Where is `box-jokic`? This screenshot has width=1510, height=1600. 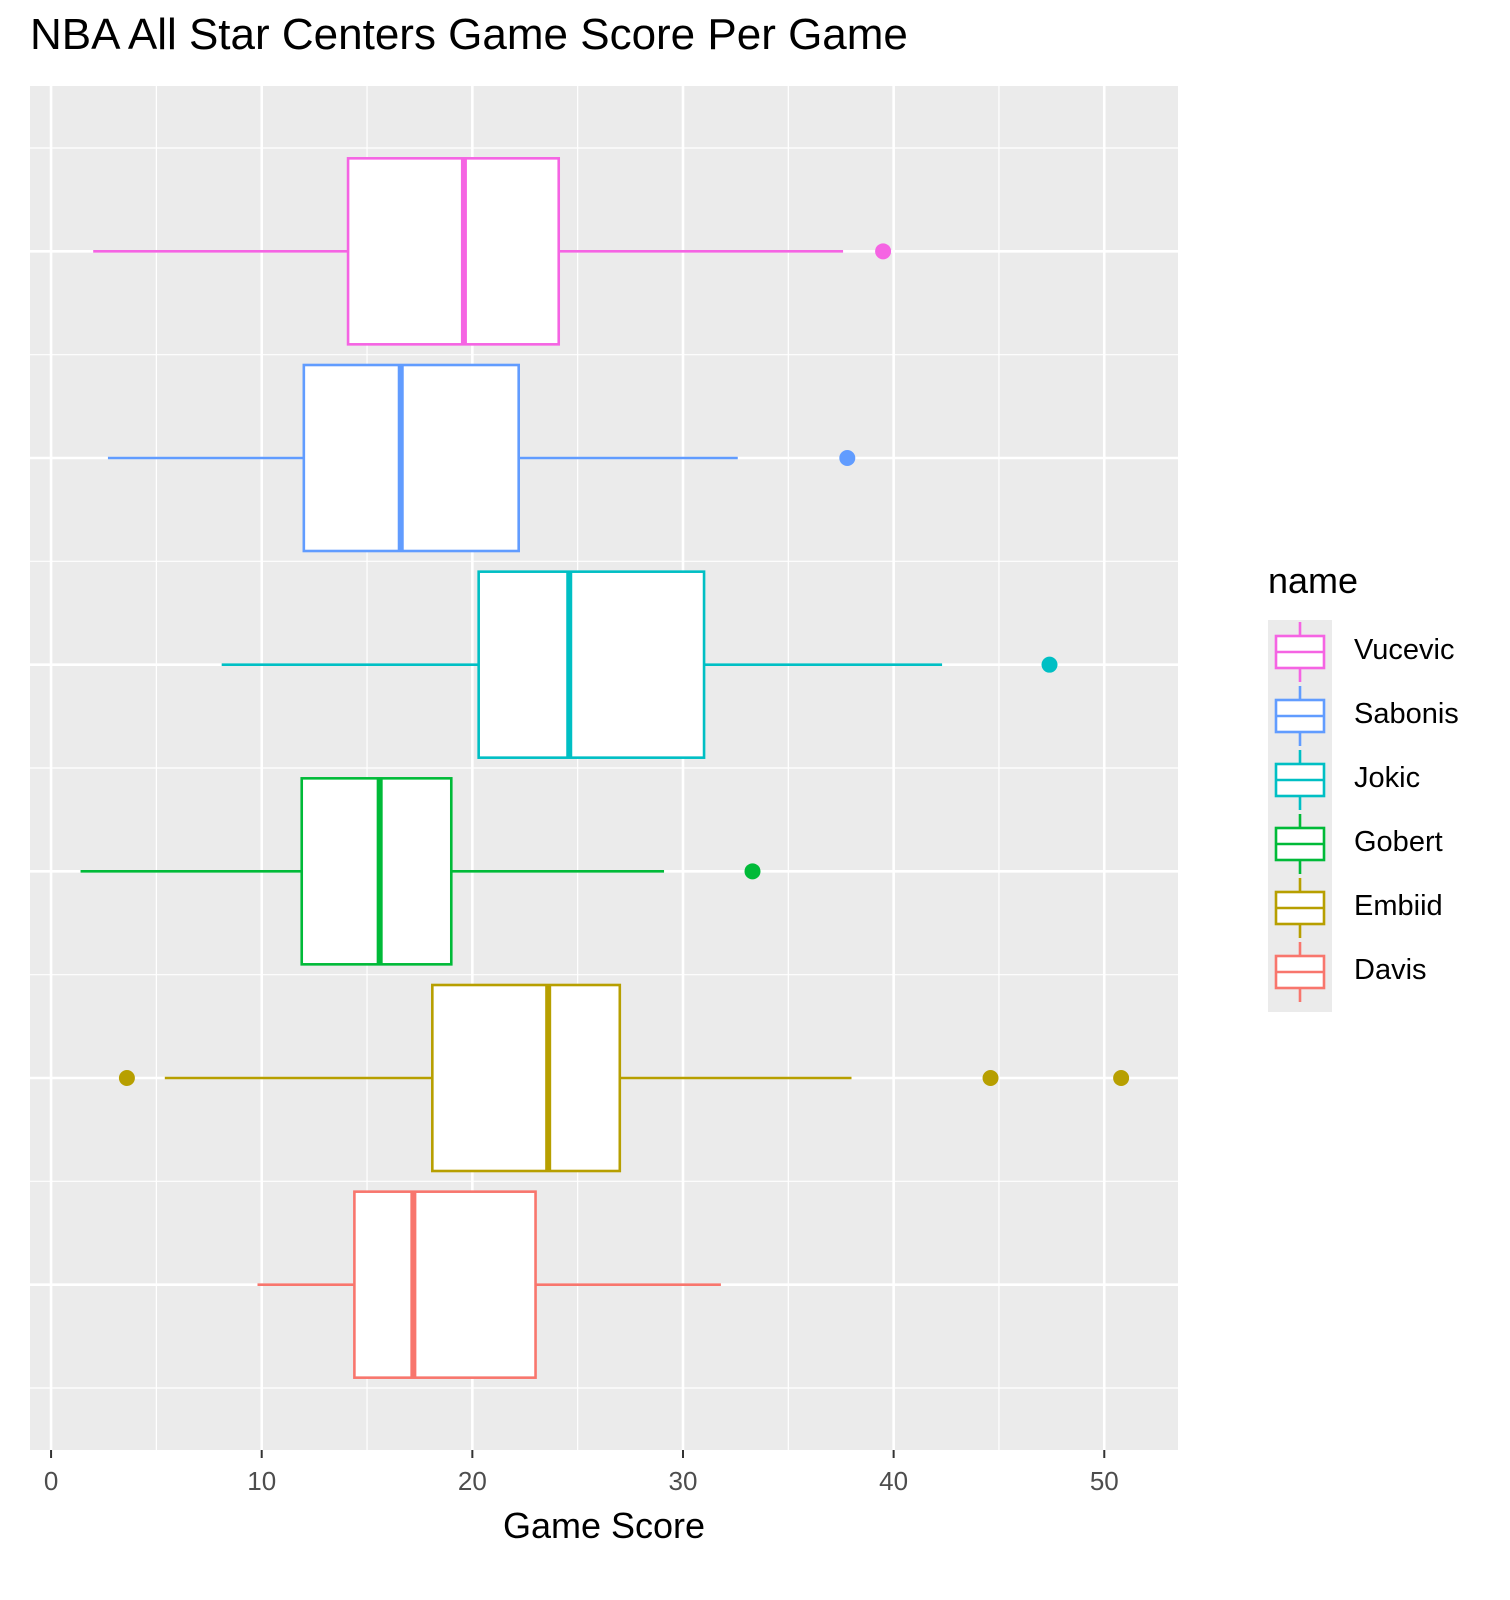 box-jokic is located at coordinates (639, 664).